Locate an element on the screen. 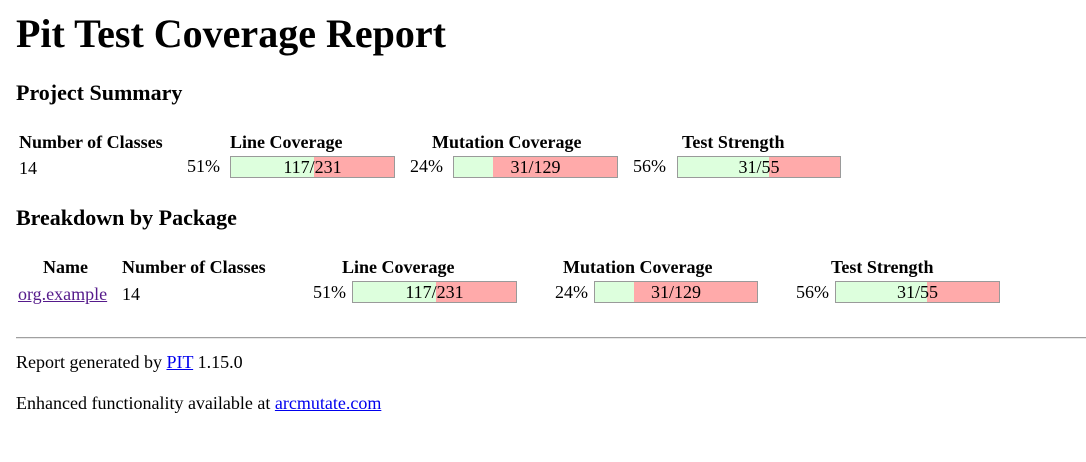  package-line-coverage-label: 117/231 is located at coordinates (434, 292).